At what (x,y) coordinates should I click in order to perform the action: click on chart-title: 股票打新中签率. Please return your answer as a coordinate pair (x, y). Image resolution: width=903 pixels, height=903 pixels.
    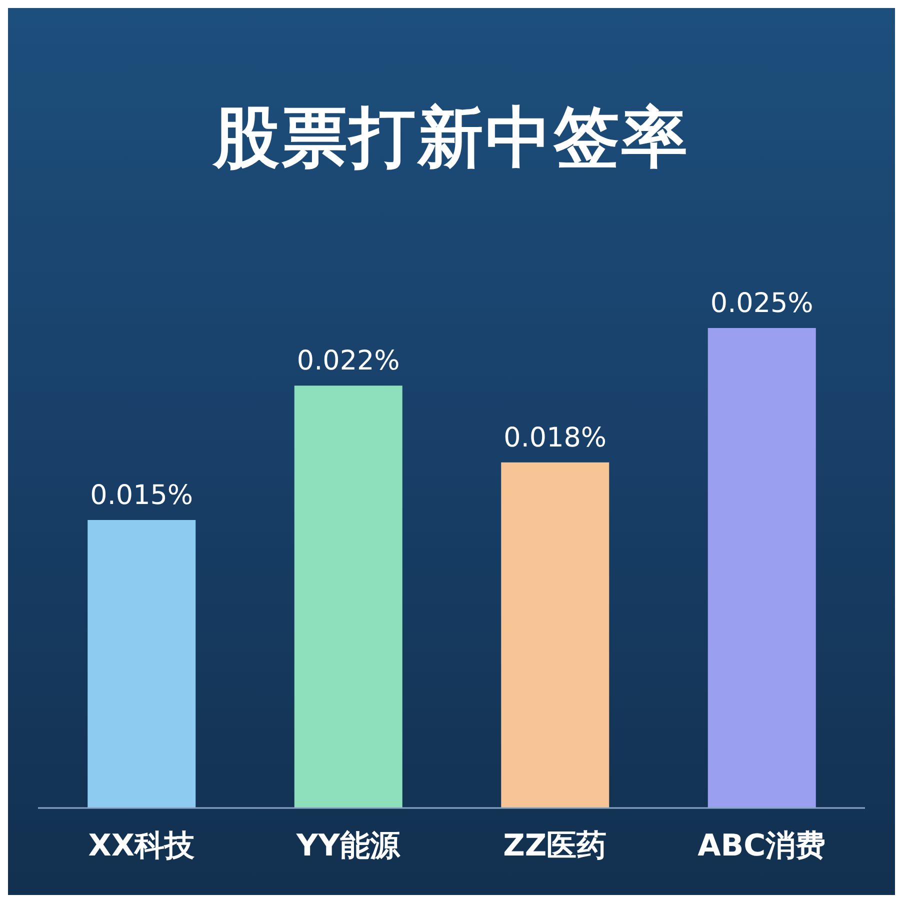
    Looking at the image, I should click on (450, 138).